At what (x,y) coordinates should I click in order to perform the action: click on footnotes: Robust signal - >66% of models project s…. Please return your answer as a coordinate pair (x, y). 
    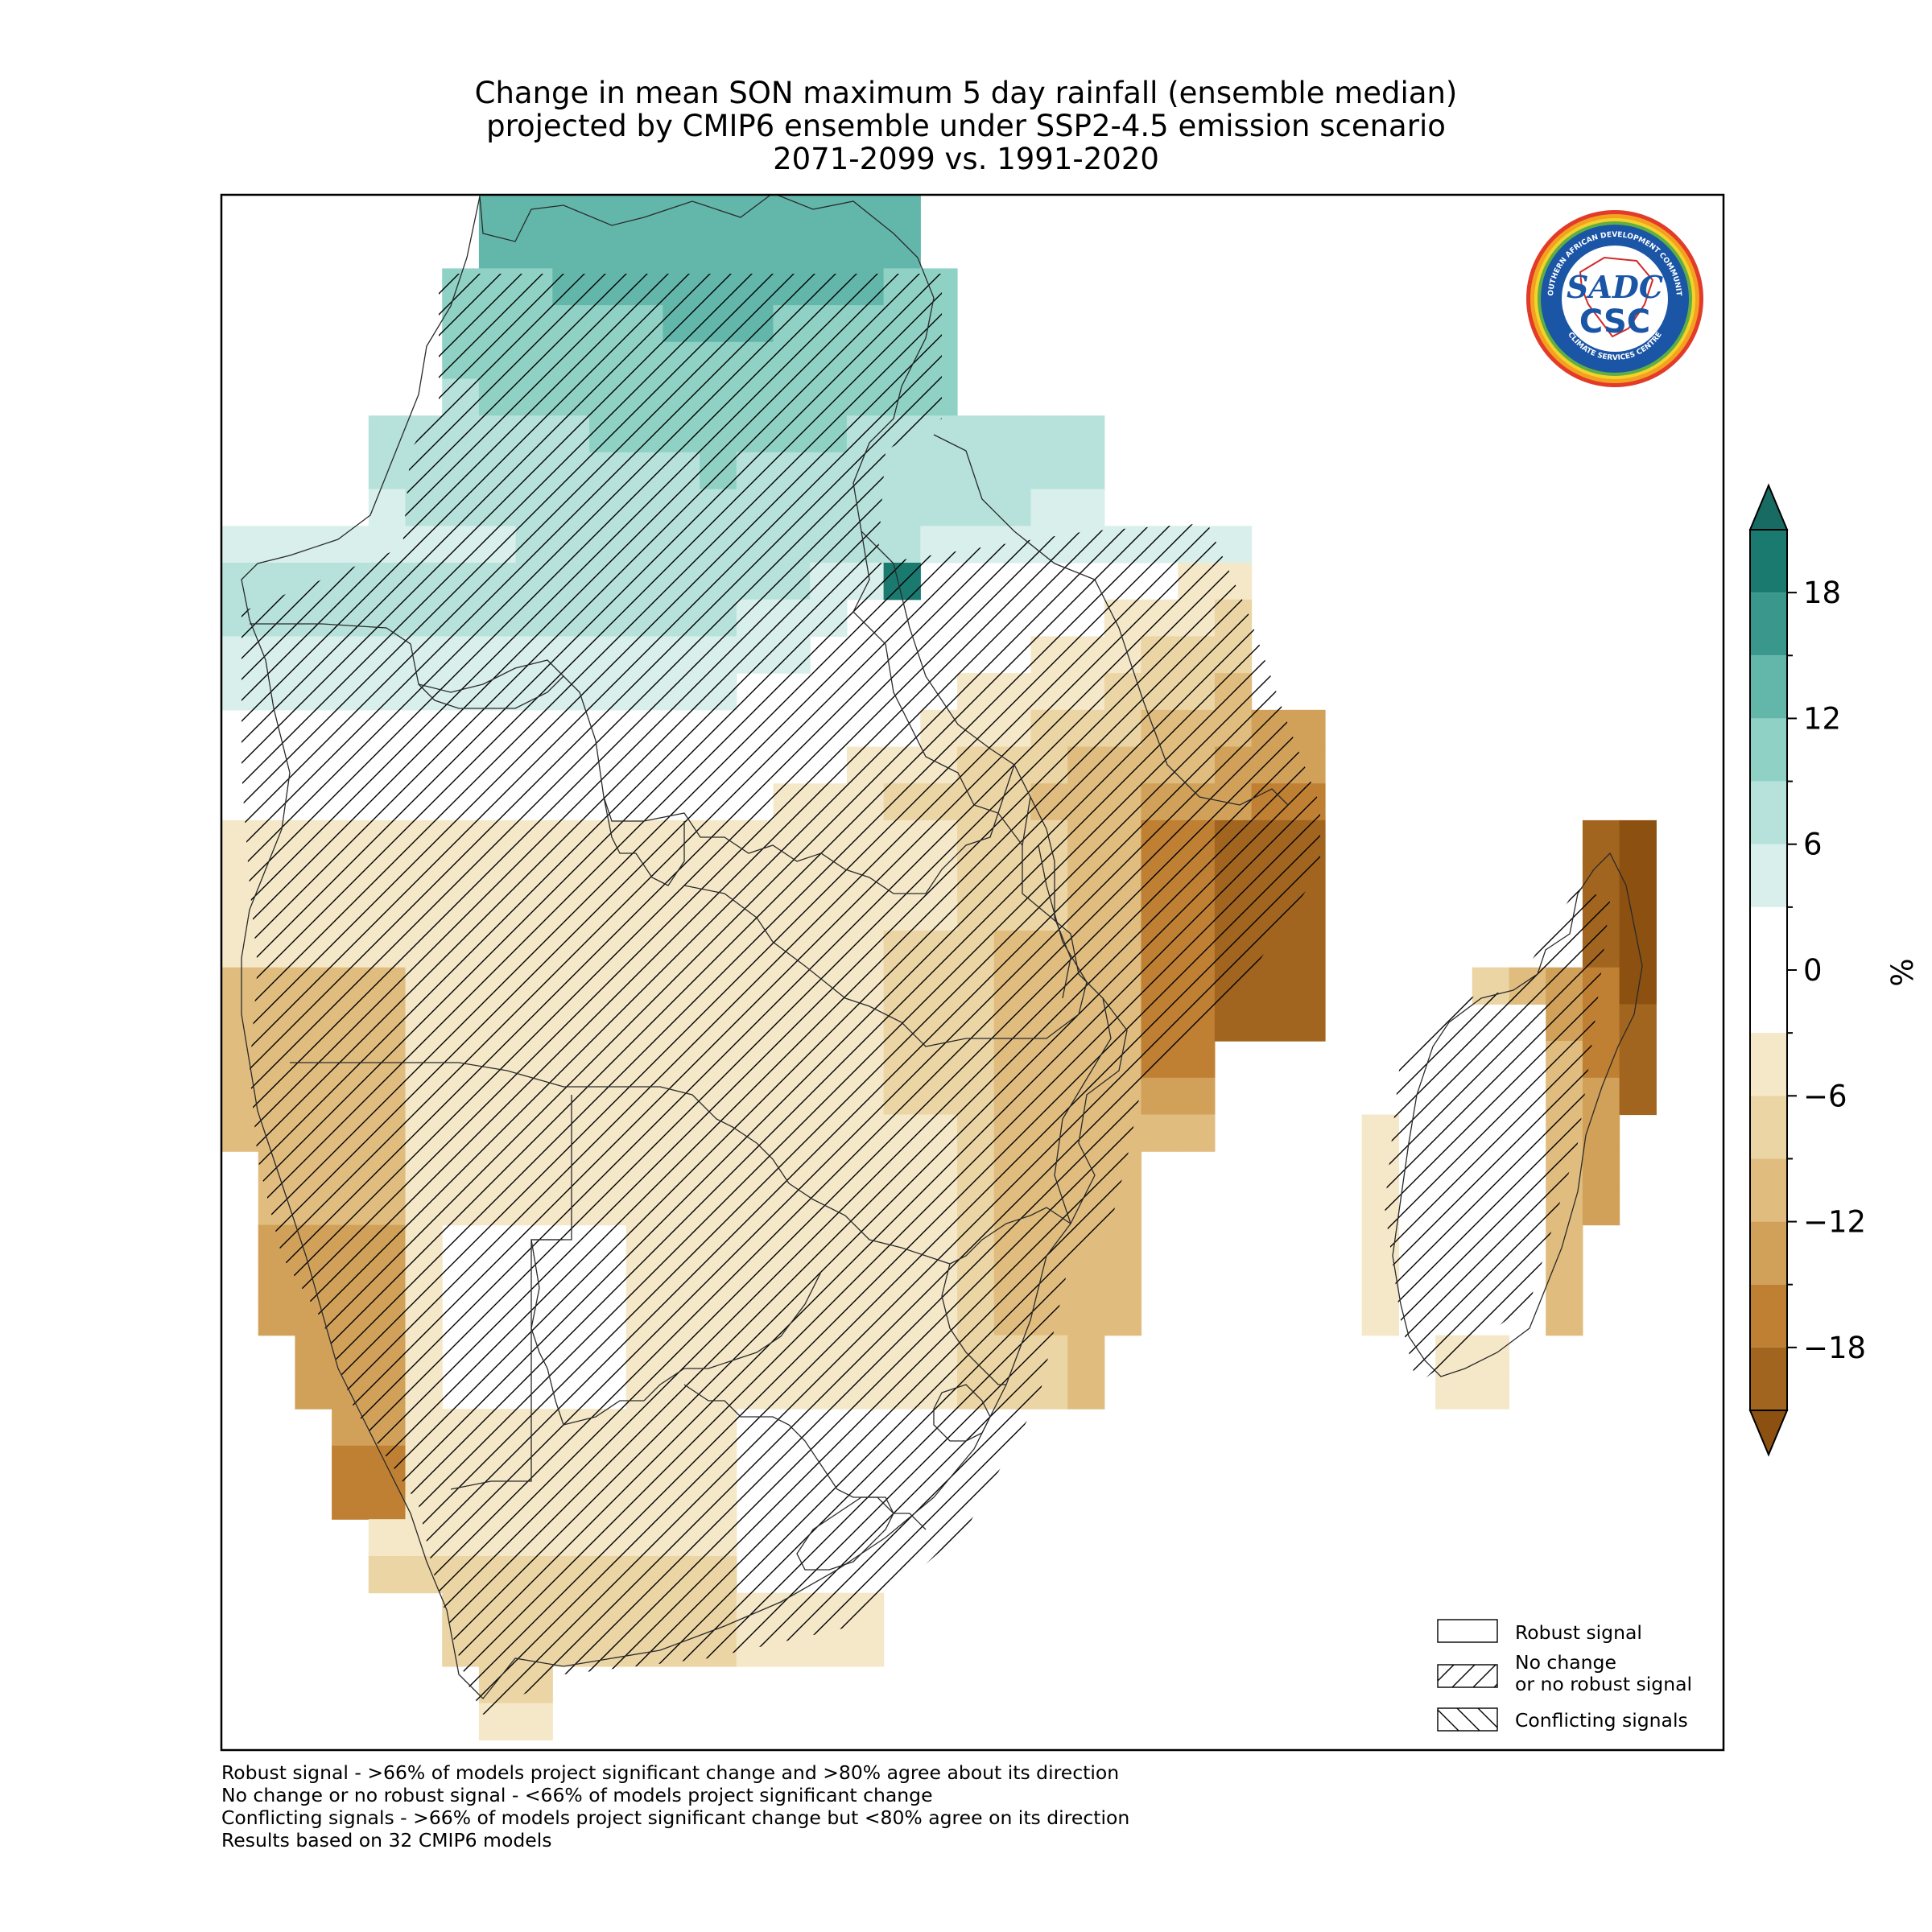
    Looking at the image, I should click on (675, 1806).